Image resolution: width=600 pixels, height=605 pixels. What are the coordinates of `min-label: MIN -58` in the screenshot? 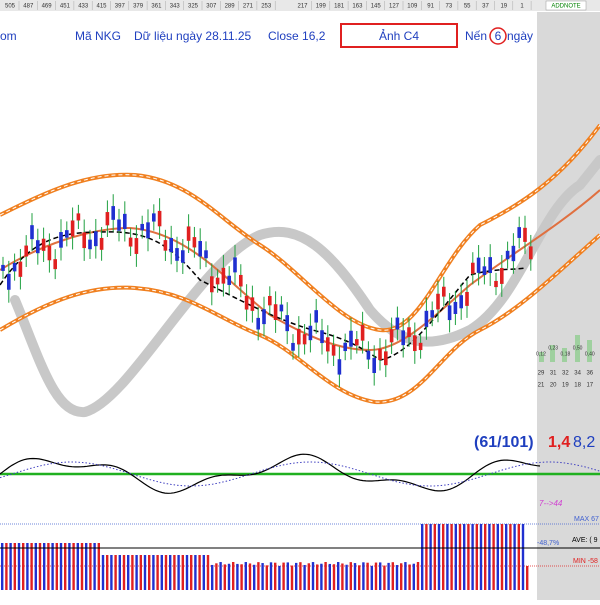 It's located at (585, 561).